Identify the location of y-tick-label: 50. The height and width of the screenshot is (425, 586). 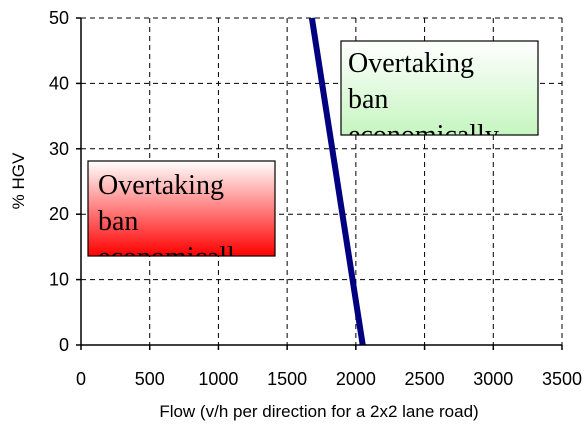
(59, 18).